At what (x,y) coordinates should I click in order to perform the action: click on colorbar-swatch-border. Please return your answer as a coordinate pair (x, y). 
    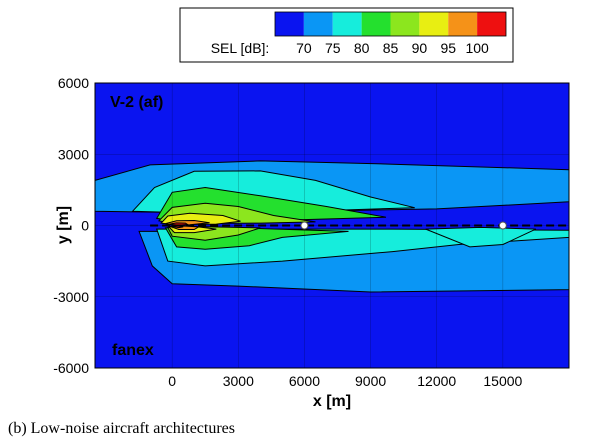
    Looking at the image, I should click on (390, 24).